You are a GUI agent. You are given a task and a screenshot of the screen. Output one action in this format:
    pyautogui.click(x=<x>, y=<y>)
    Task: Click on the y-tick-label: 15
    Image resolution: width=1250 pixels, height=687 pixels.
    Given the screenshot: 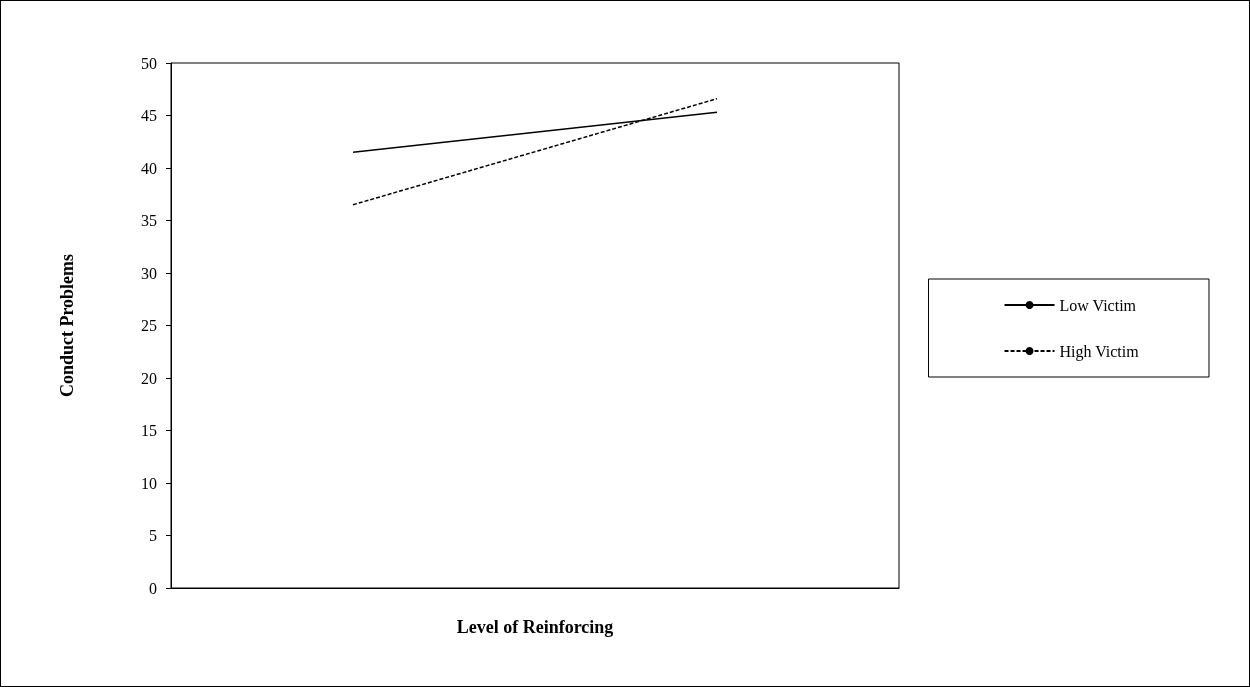 What is the action you would take?
    pyautogui.click(x=149, y=430)
    